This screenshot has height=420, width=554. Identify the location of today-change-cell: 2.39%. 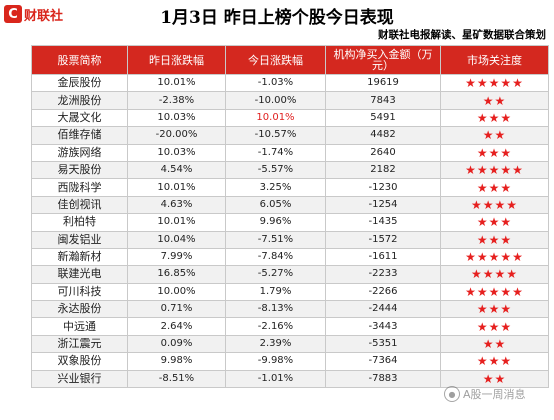
(275, 344).